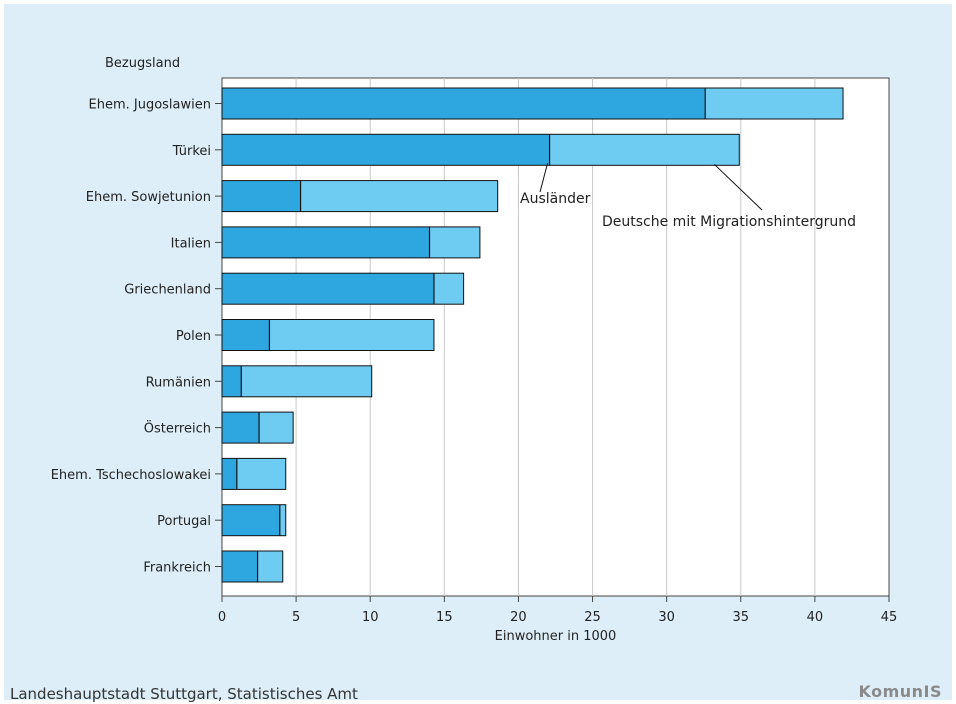  What do you see at coordinates (191, 151) in the screenshot?
I see `category-label: Türkei` at bounding box center [191, 151].